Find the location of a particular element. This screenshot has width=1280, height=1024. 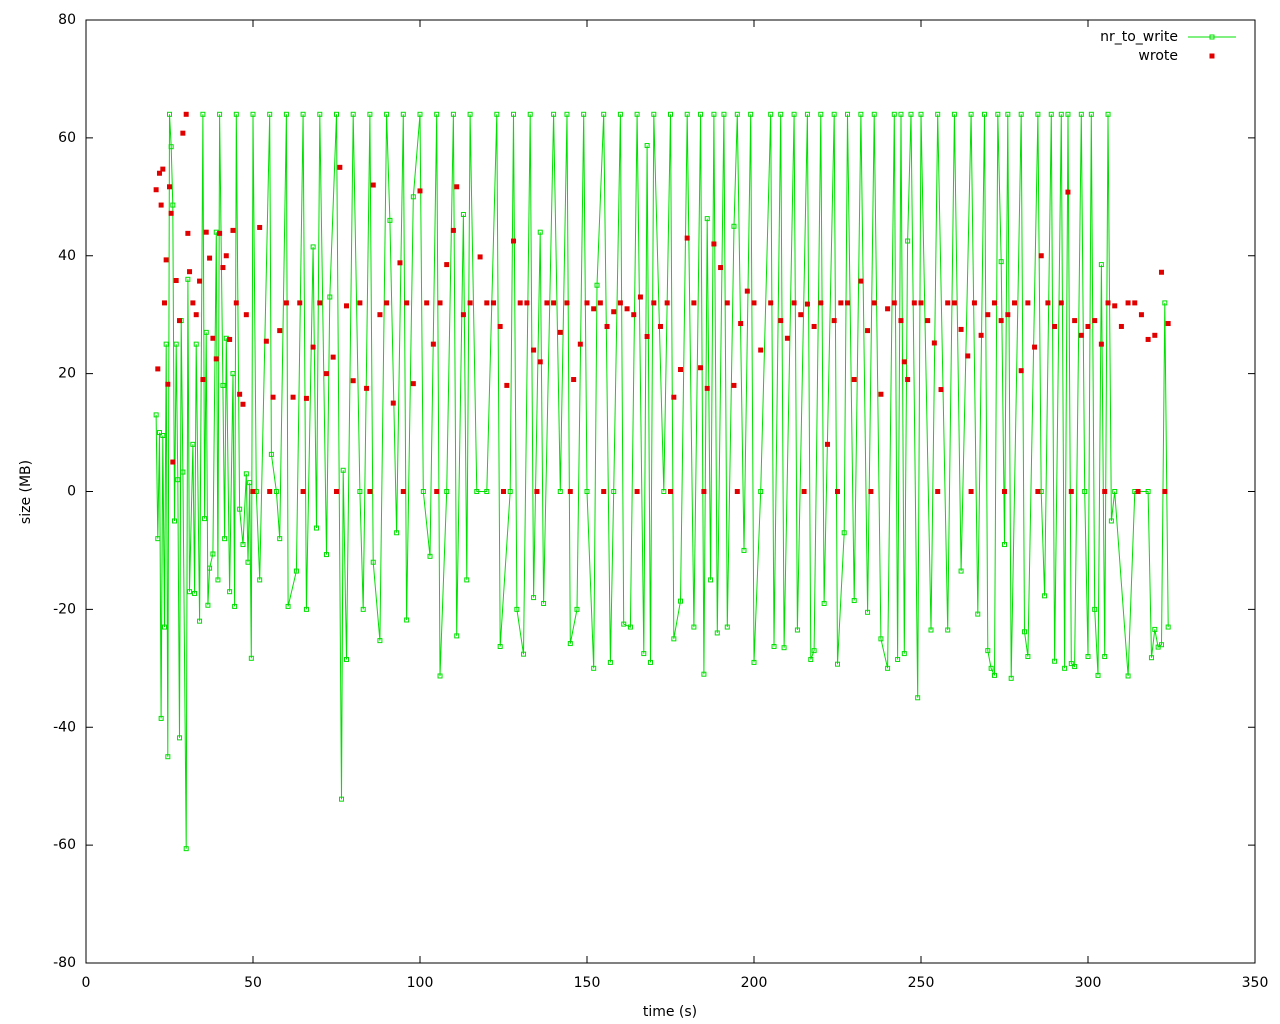

x-tick-label: 200 is located at coordinates (754, 983).